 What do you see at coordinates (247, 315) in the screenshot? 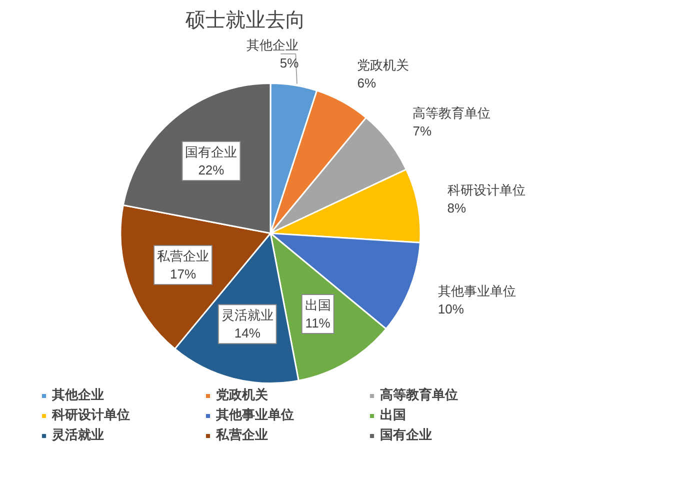
I see `slice-label: 灵活就业` at bounding box center [247, 315].